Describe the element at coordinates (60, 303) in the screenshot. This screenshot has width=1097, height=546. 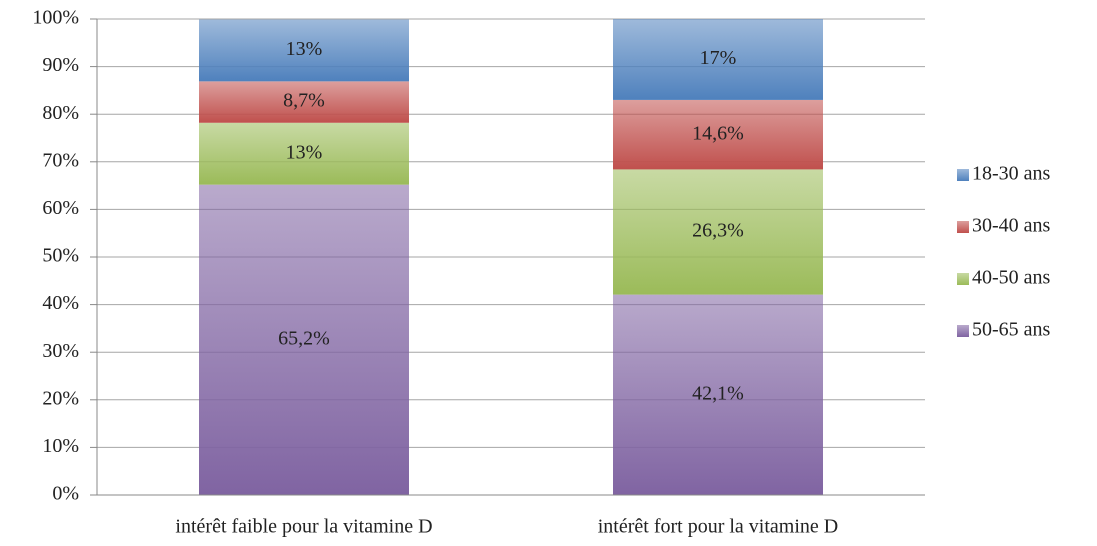
I see `y-tick-label: 40%` at that location.